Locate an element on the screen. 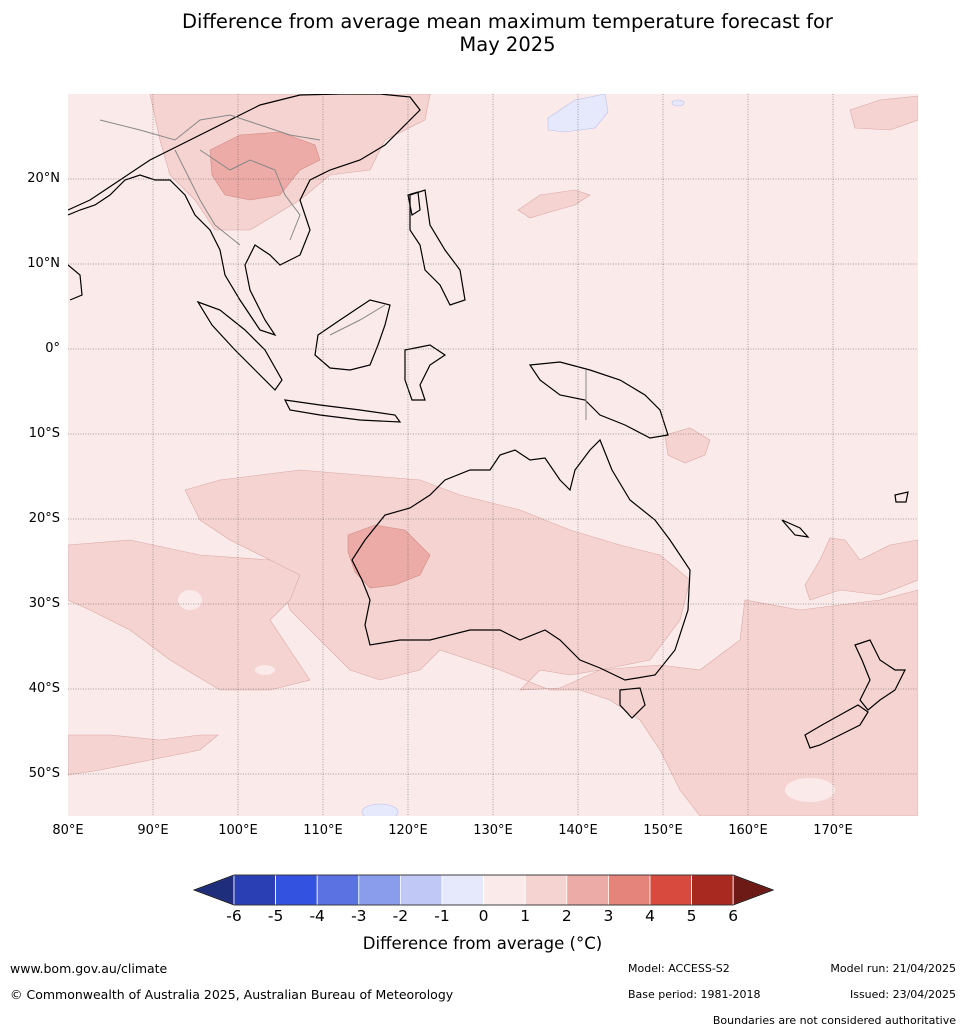  country-borders is located at coordinates (343, 267).